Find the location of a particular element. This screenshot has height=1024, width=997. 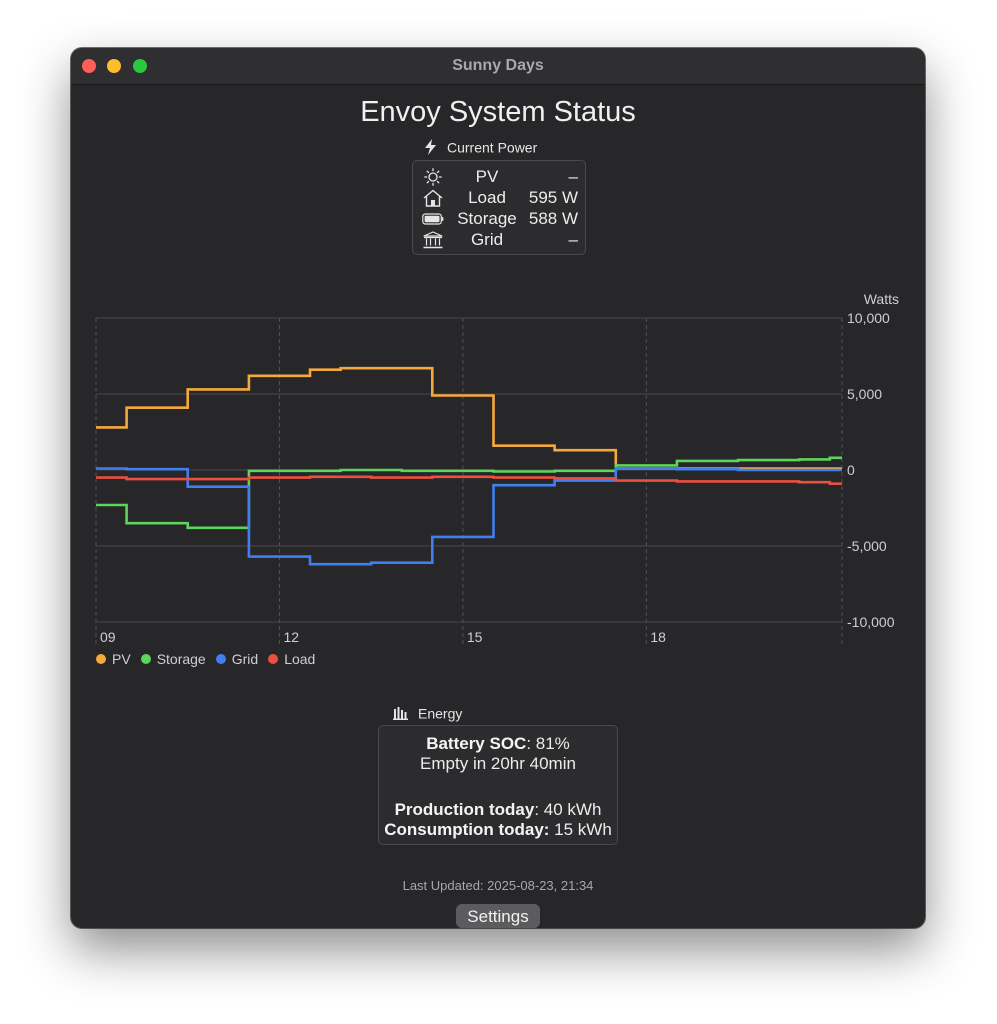

minimize-button is located at coordinates (114, 66).